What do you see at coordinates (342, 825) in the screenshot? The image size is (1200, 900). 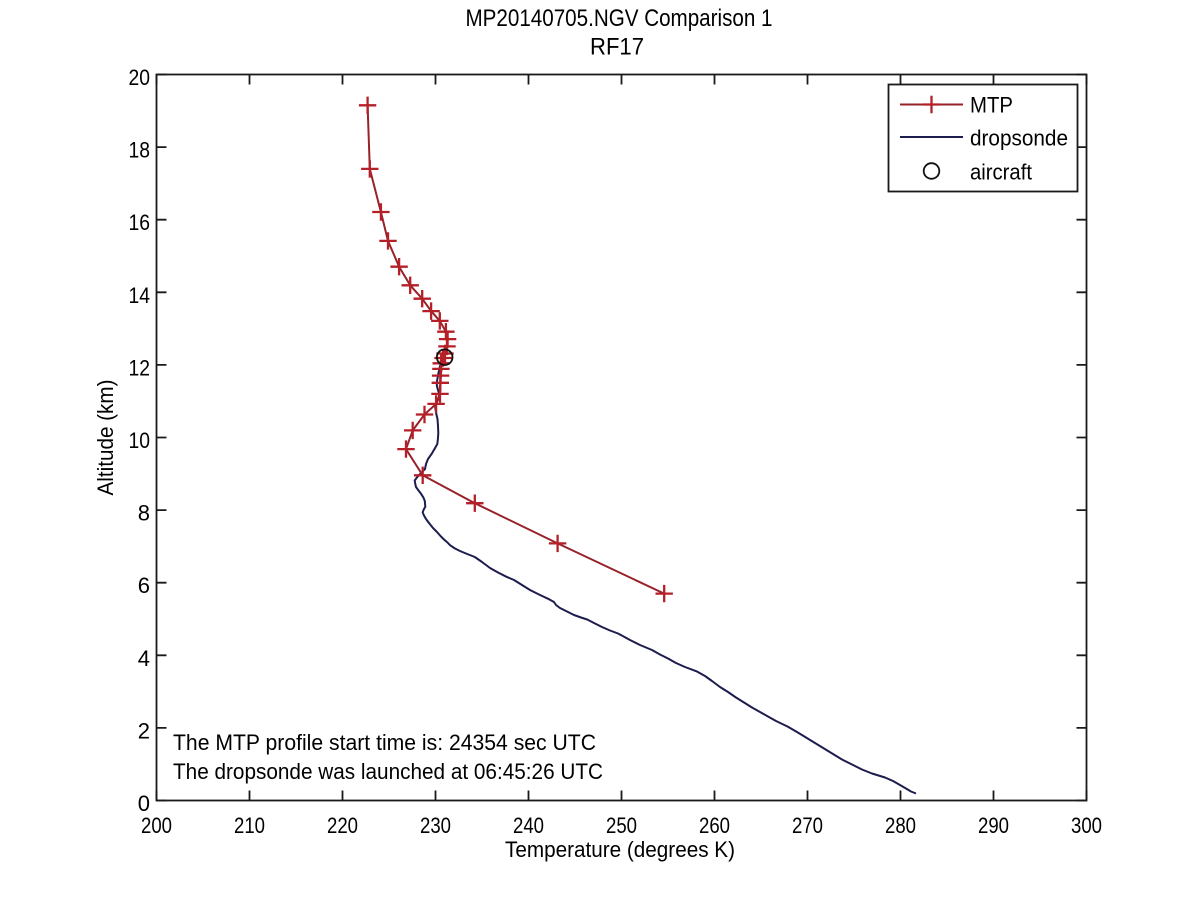 I see `svg-text: 220` at bounding box center [342, 825].